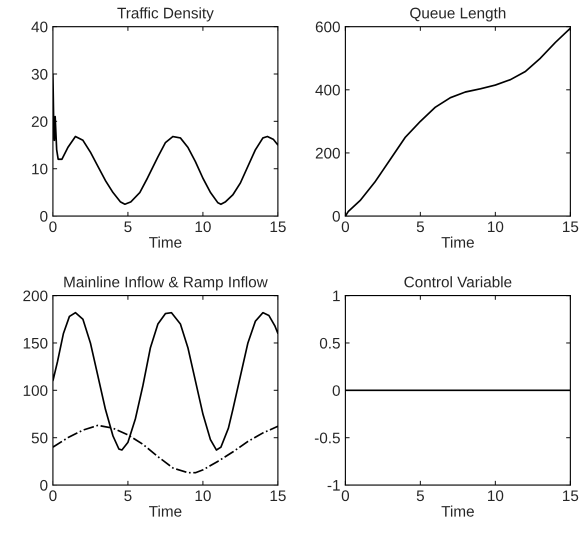 This screenshot has height=533, width=588. I want to click on chart-title: Traffic Density, so click(165, 14).